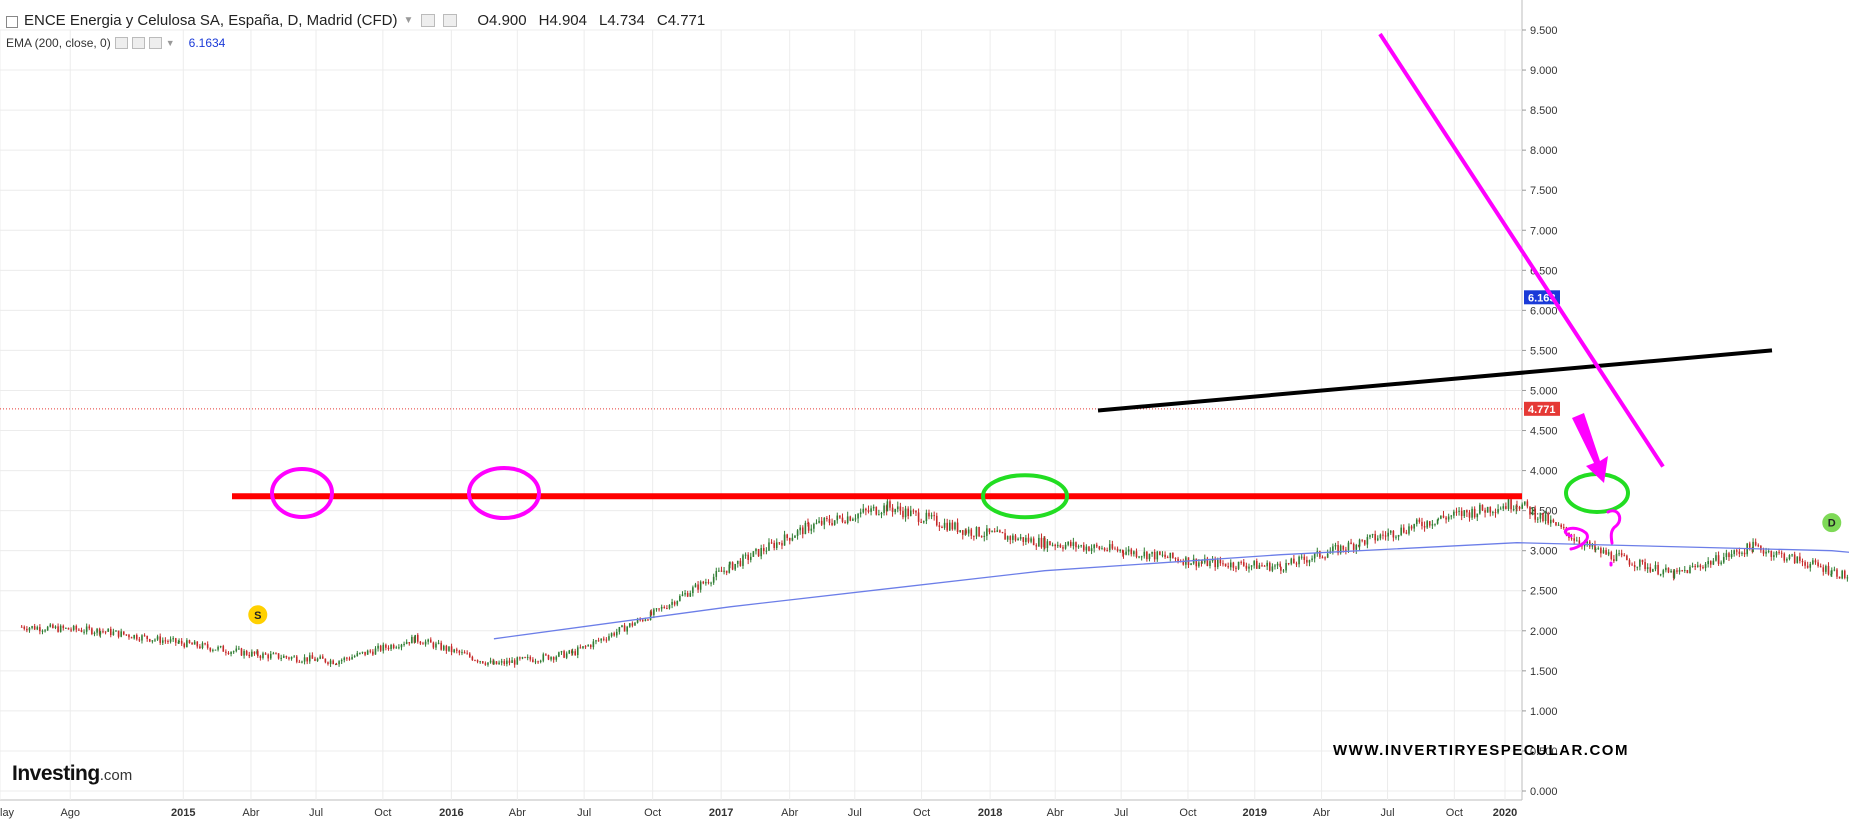 Image resolution: width=1849 pixels, height=829 pixels. Describe the element at coordinates (170, 43) in the screenshot. I see `indicator-chevron-icon: ▼` at that location.